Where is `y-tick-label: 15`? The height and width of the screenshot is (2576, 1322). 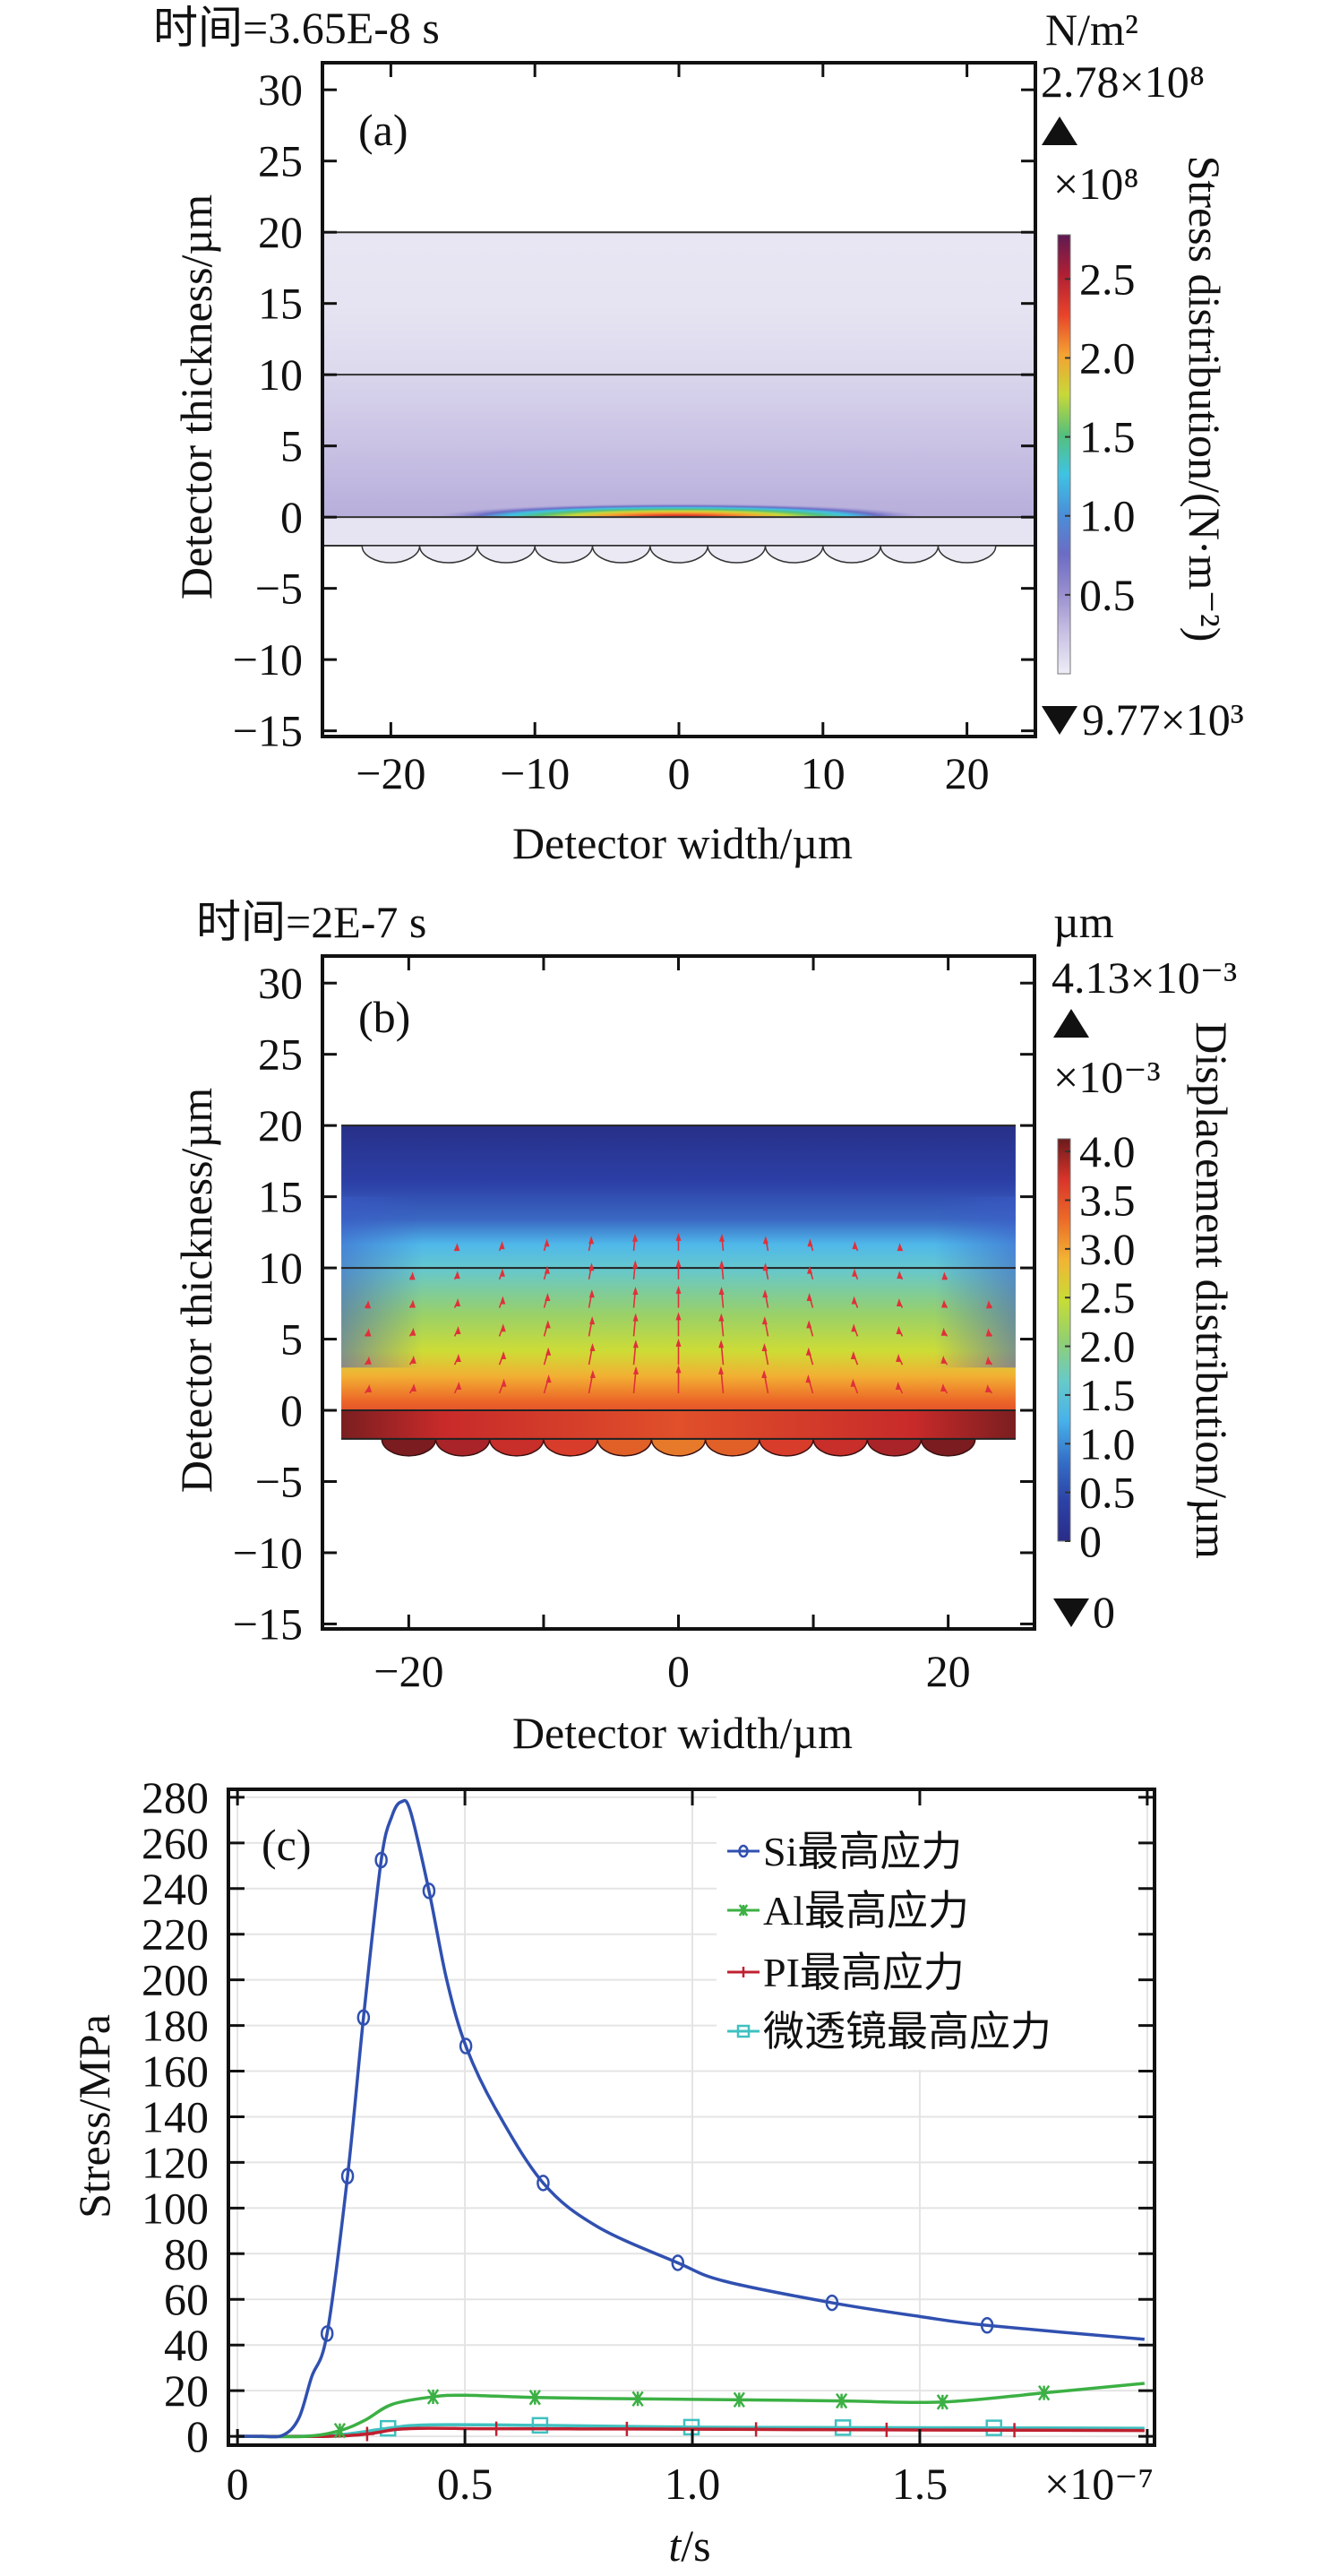 y-tick-label: 15 is located at coordinates (280, 304).